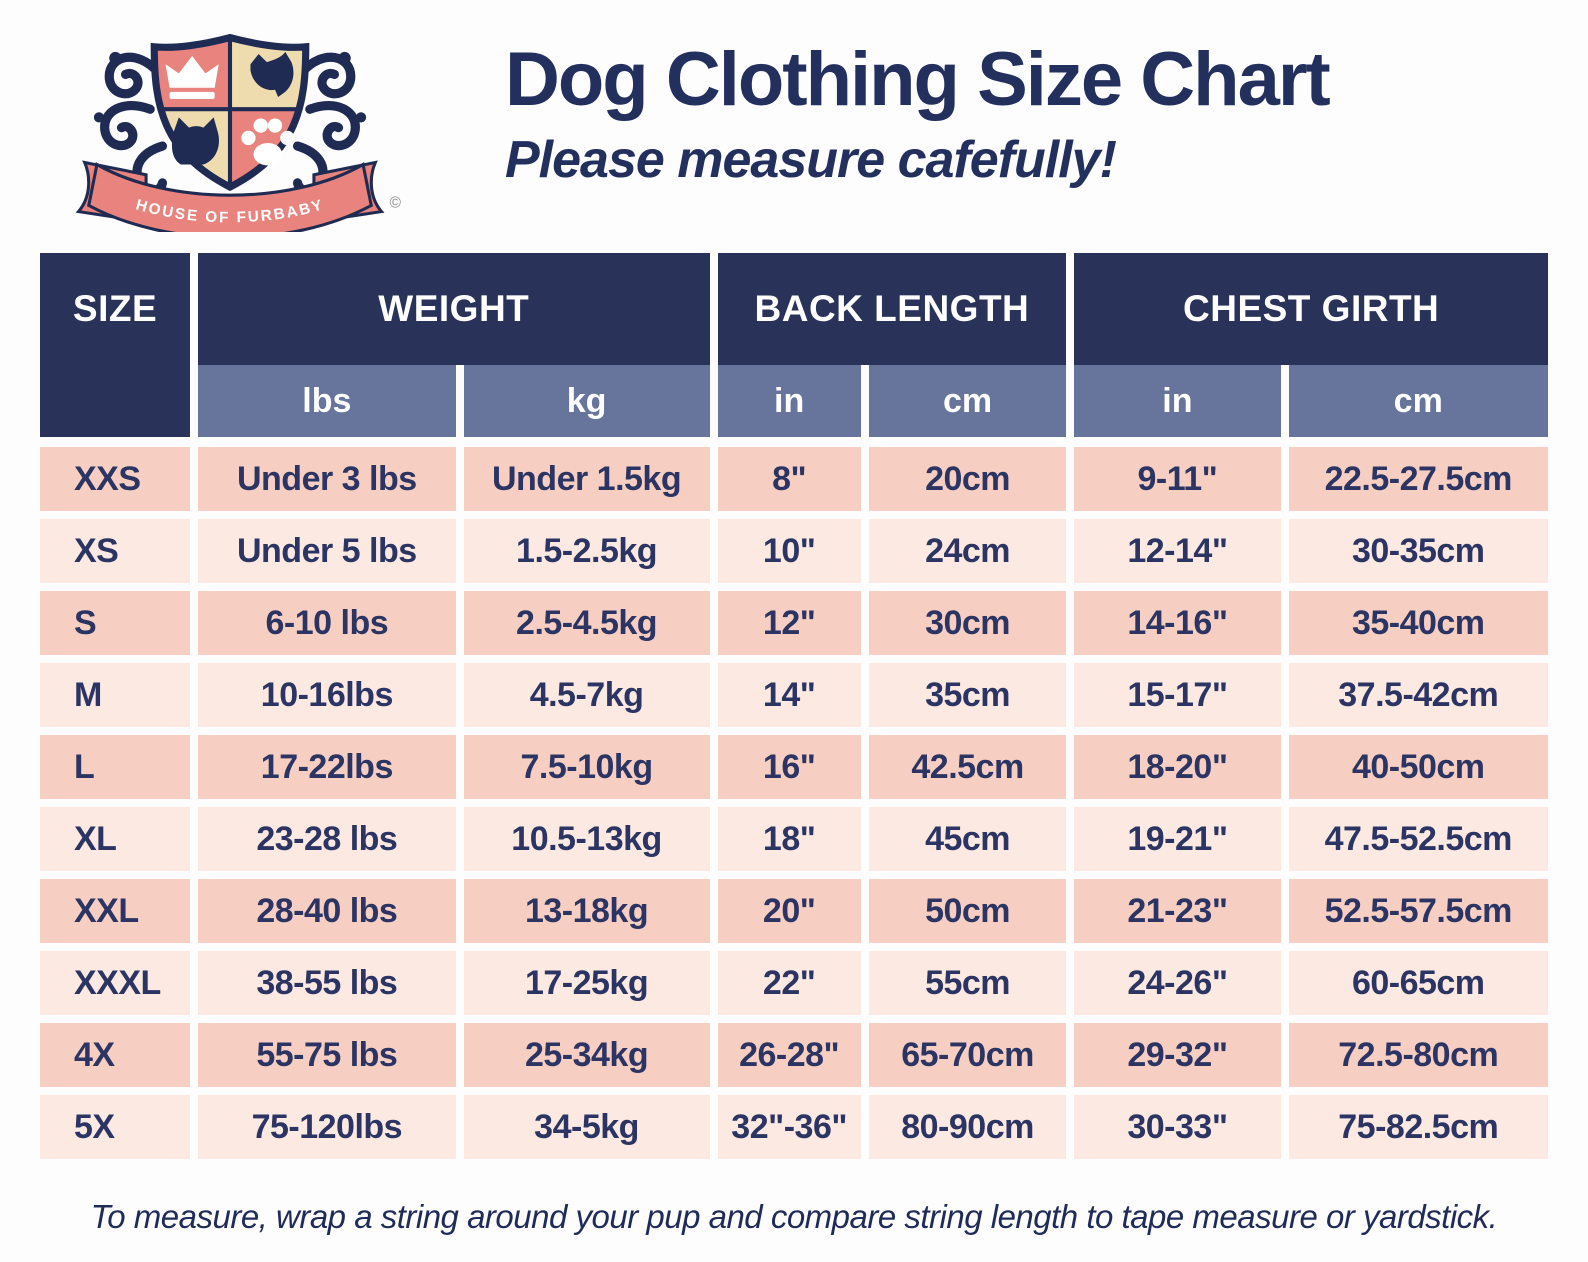  Describe the element at coordinates (327, 551) in the screenshot. I see `cell-weight-lbs: Under 5 lbs` at that location.